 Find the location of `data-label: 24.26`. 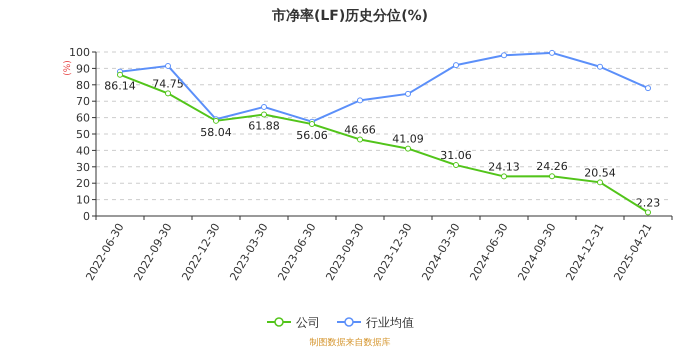

data-label: 24.26 is located at coordinates (552, 167).